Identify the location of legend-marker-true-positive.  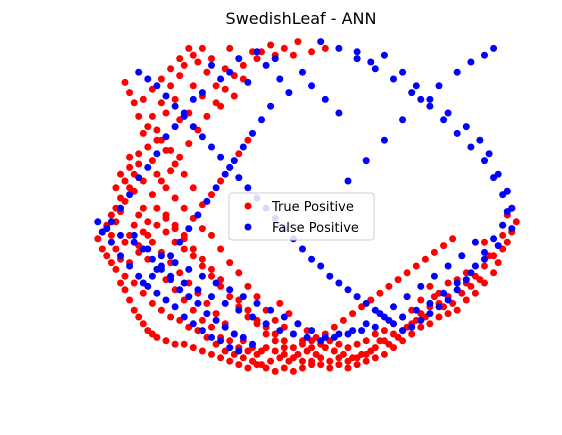
(248, 206).